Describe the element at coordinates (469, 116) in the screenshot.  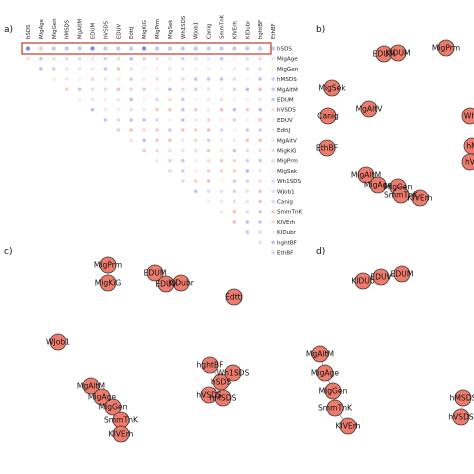
I see `node-label: Wh` at that location.